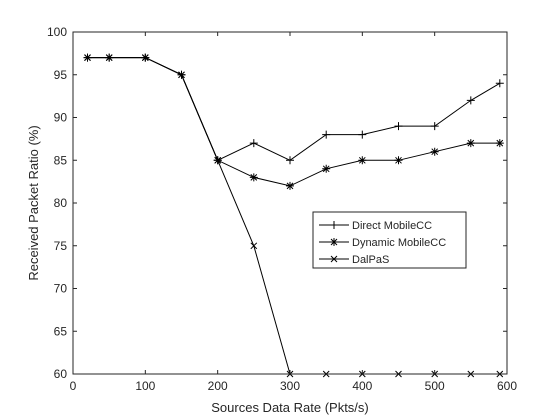 This screenshot has height=420, width=560. I want to click on legend: Direct MobileCC Dynamic MobileCC DalPaS, so click(389, 240).